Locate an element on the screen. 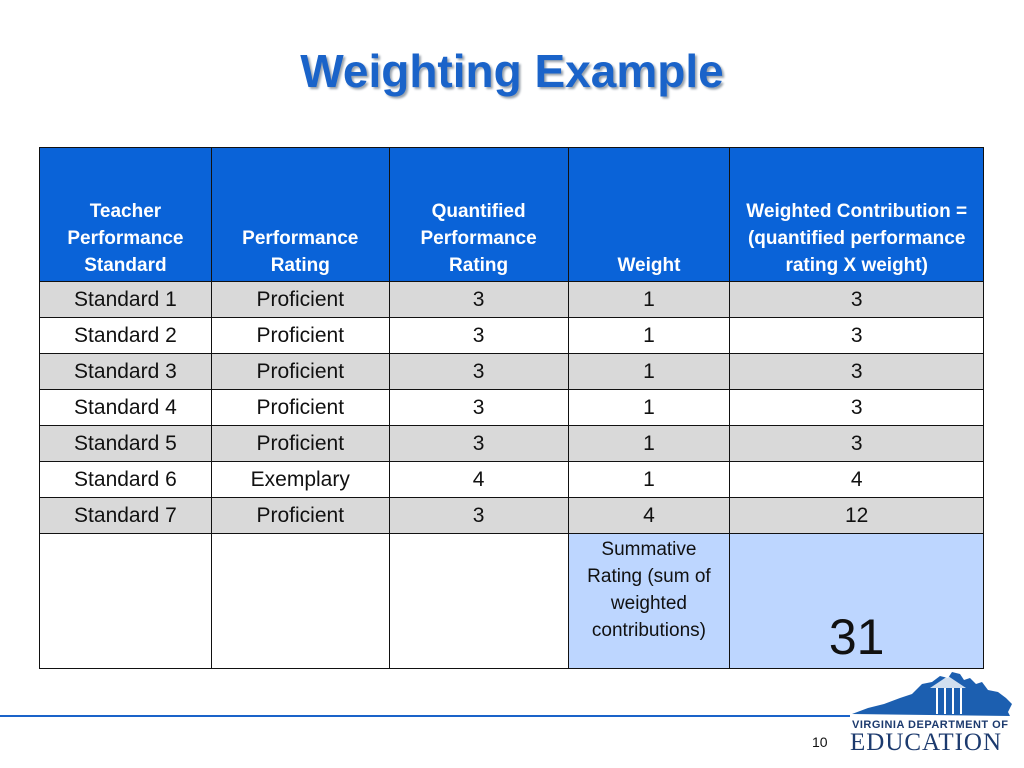 This screenshot has height=768, width=1024. table-row: Standard 7 Proficient 3 4 12 is located at coordinates (511, 515).